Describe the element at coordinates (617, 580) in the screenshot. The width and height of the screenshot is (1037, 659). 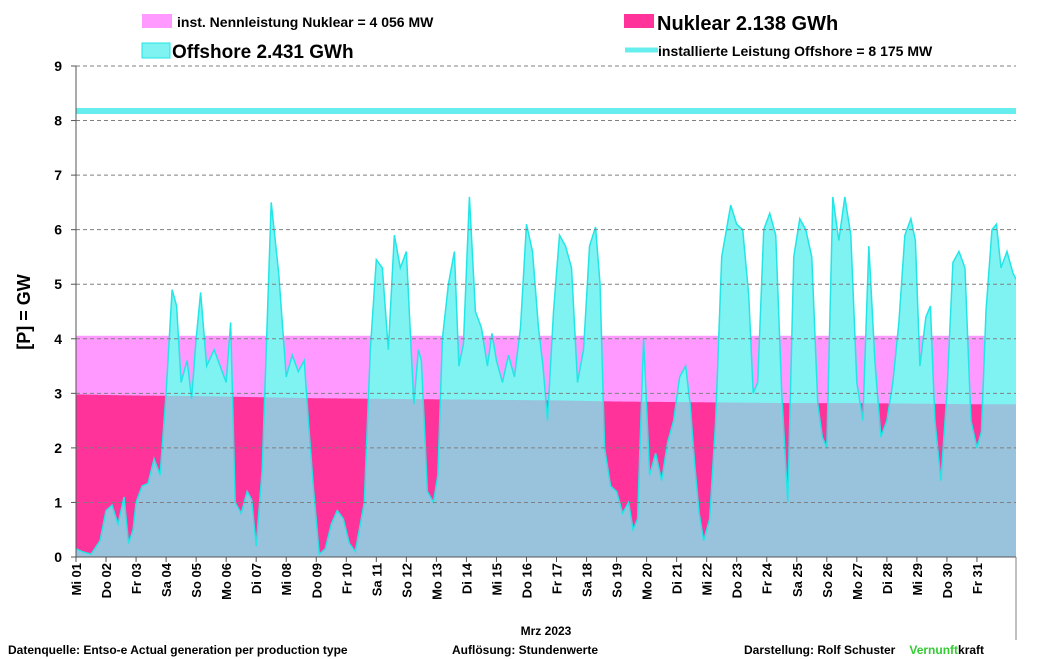
I see `x-tick-label: So 19` at that location.